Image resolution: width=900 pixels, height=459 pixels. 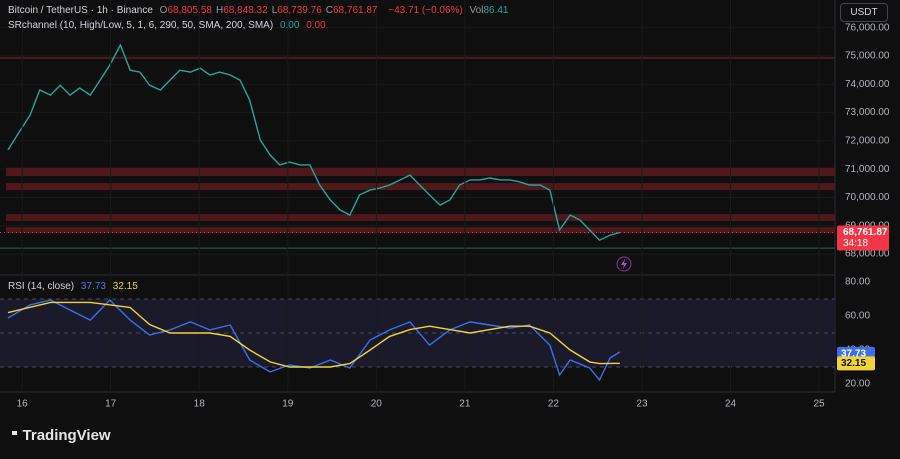 What do you see at coordinates (857, 384) in the screenshot?
I see `y-tick-label: 20.00` at bounding box center [857, 384].